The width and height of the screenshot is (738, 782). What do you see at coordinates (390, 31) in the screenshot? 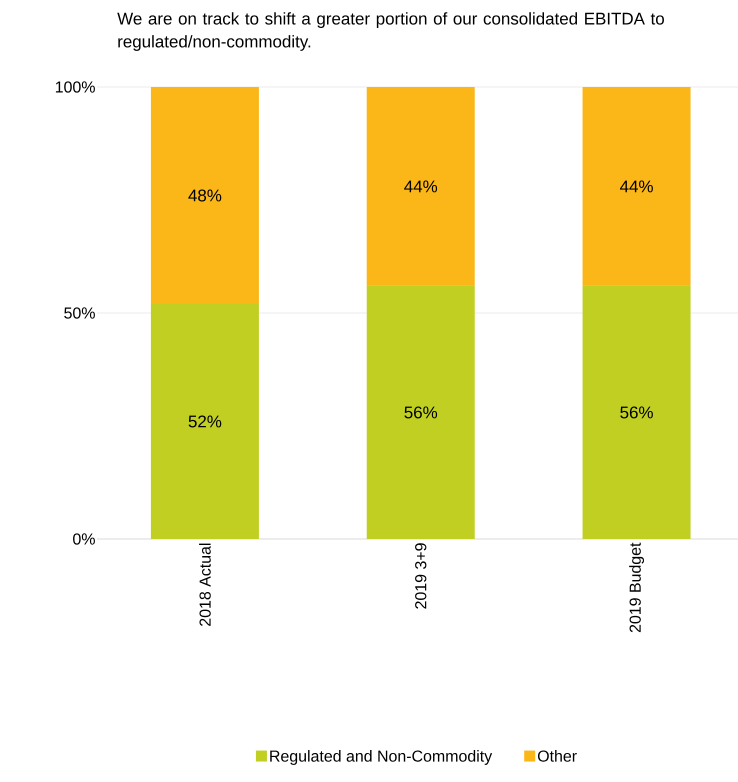
I see `chart-title: We are on track to shift a greater portion of our consolidated EBITDA to regulated/non-commodity.` at bounding box center [390, 31].